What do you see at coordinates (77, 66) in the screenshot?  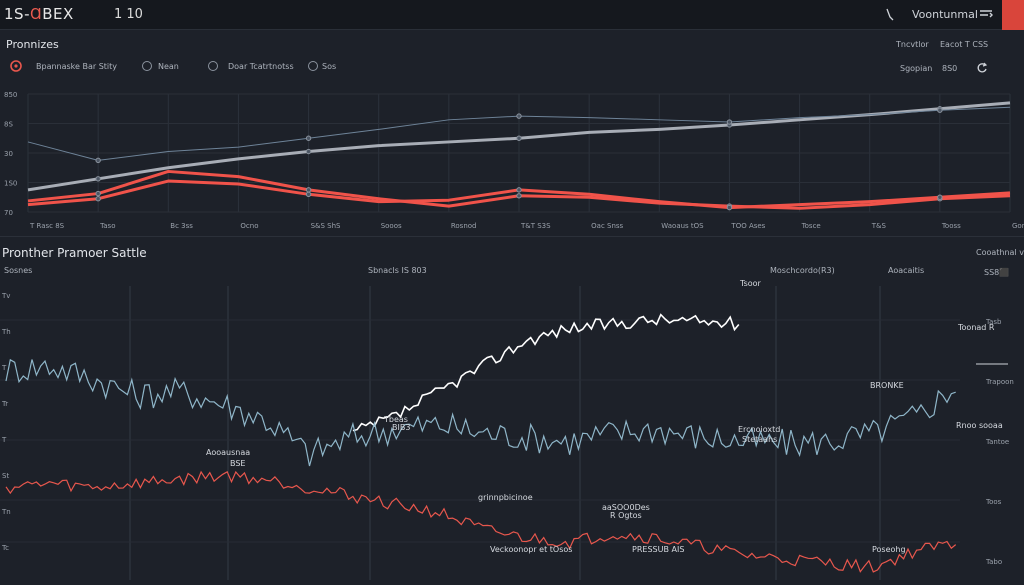 I see `legend-item-1: Bpannaske Bar Stity` at bounding box center [77, 66].